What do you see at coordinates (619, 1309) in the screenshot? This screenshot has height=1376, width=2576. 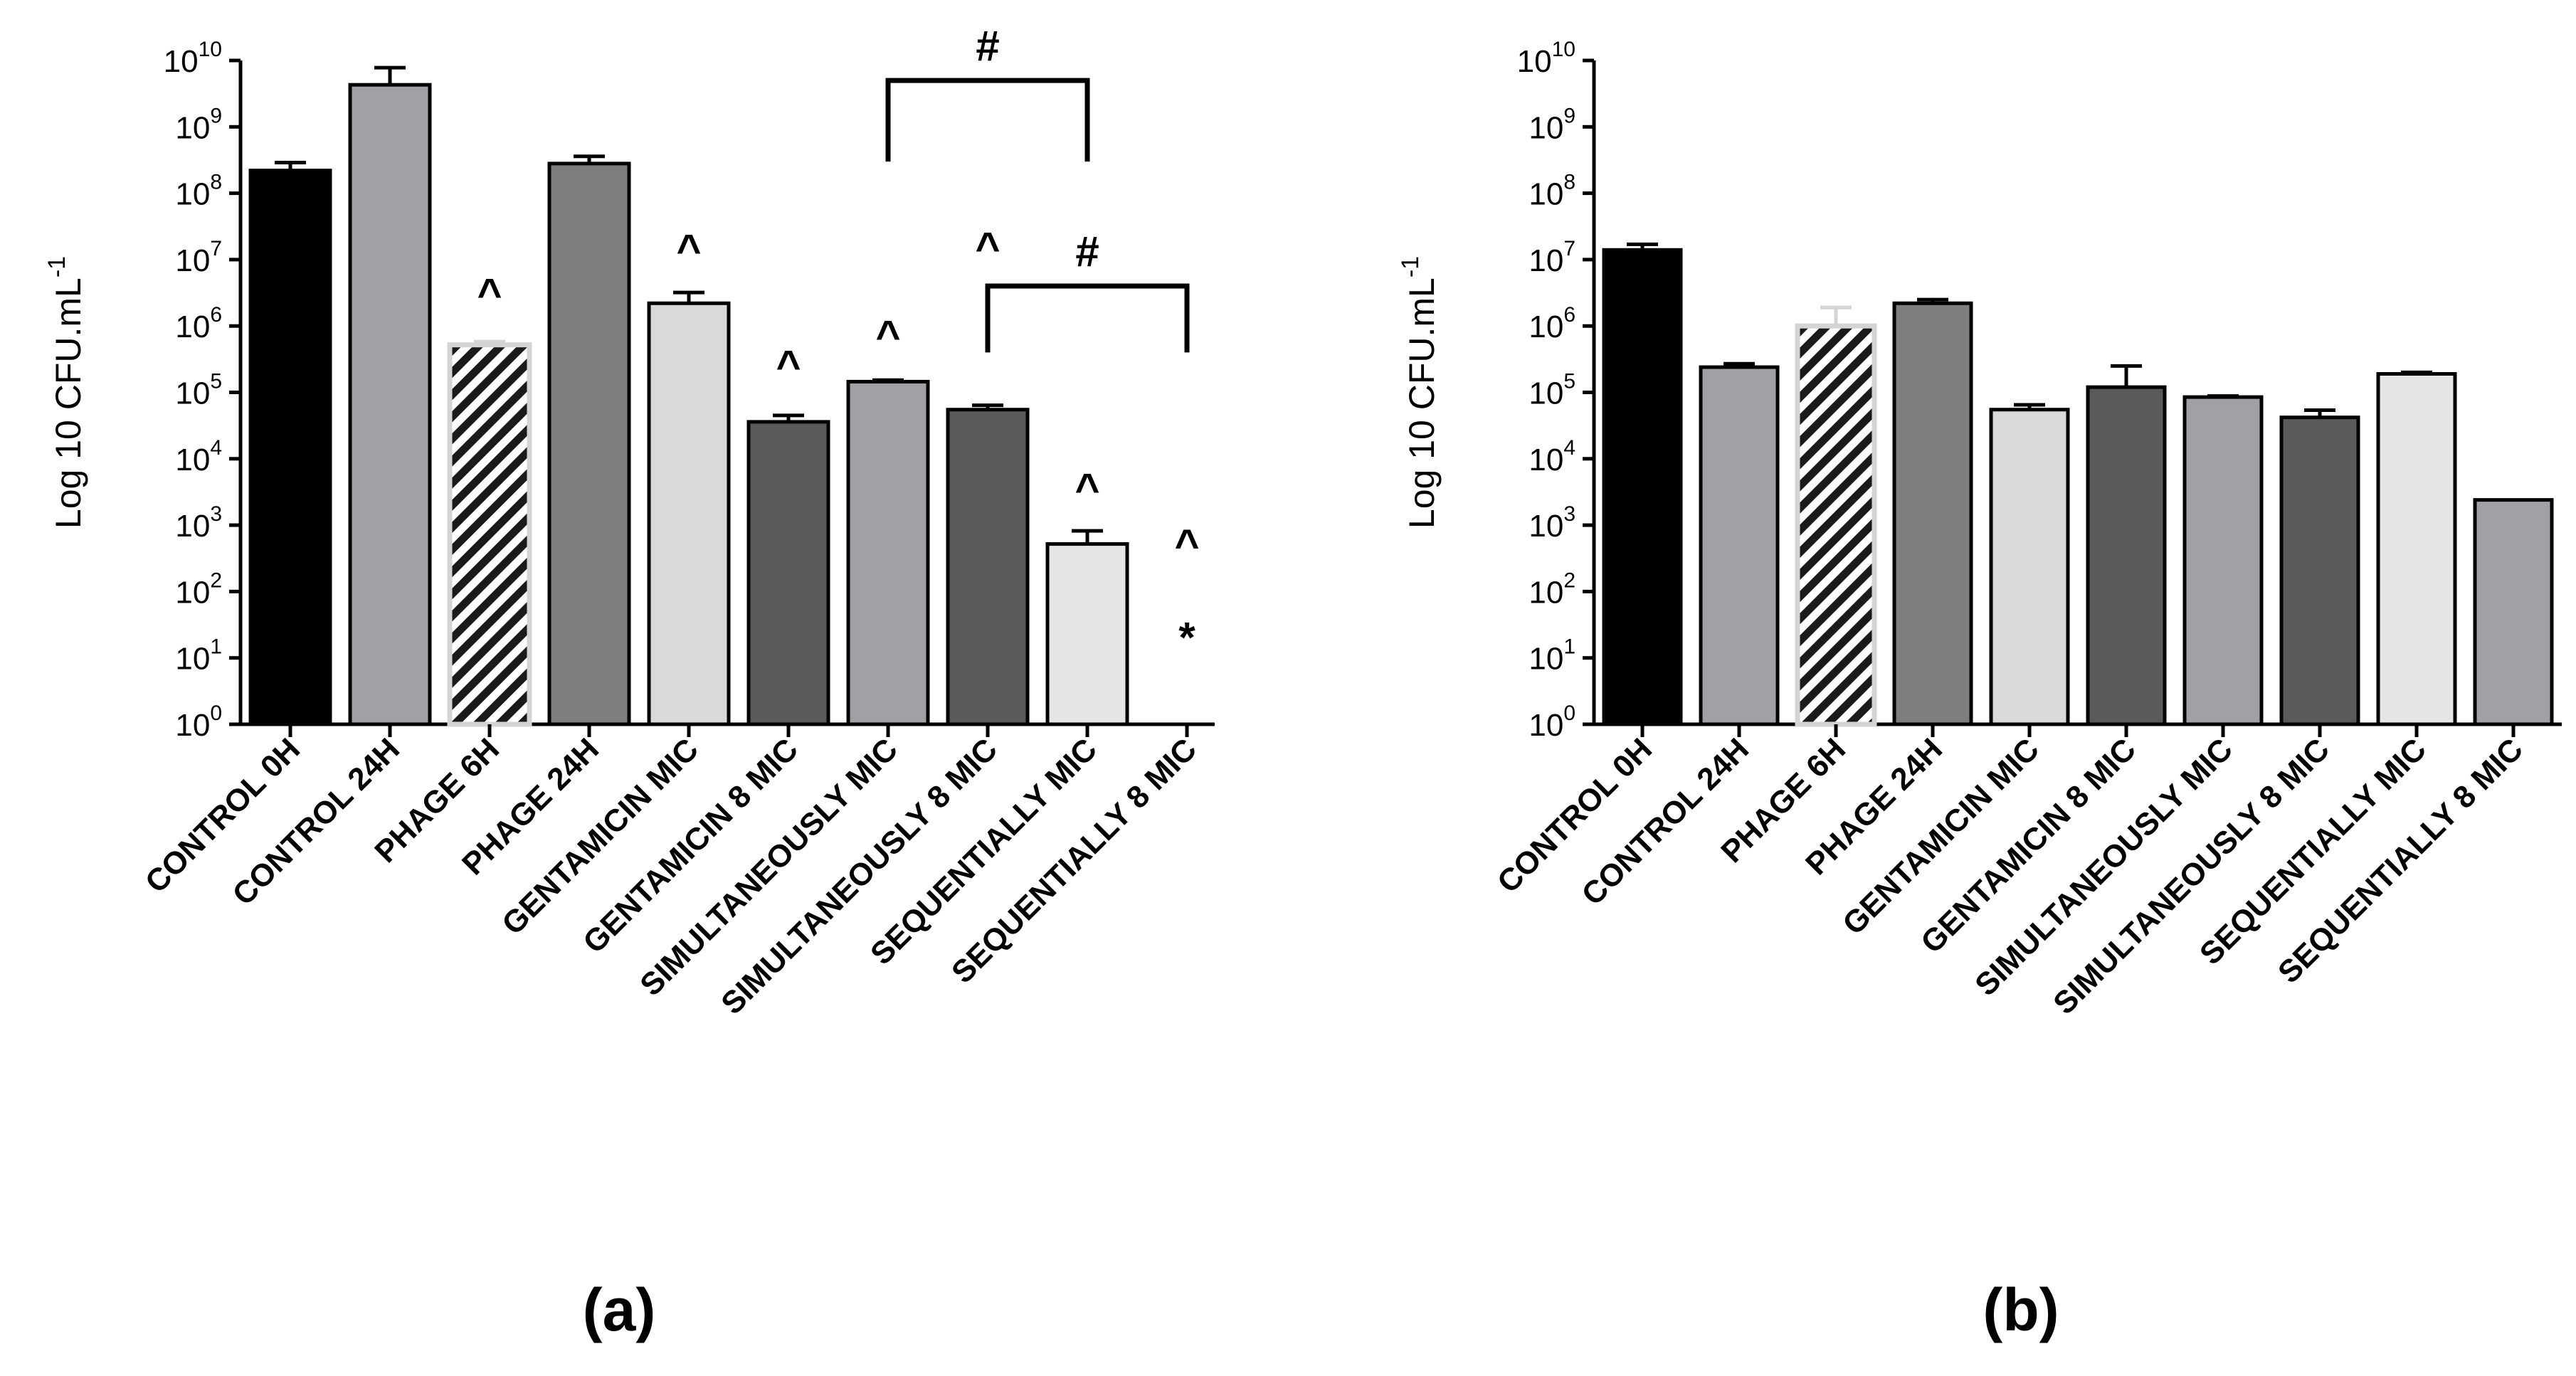 I see `panel-label: (a)` at bounding box center [619, 1309].